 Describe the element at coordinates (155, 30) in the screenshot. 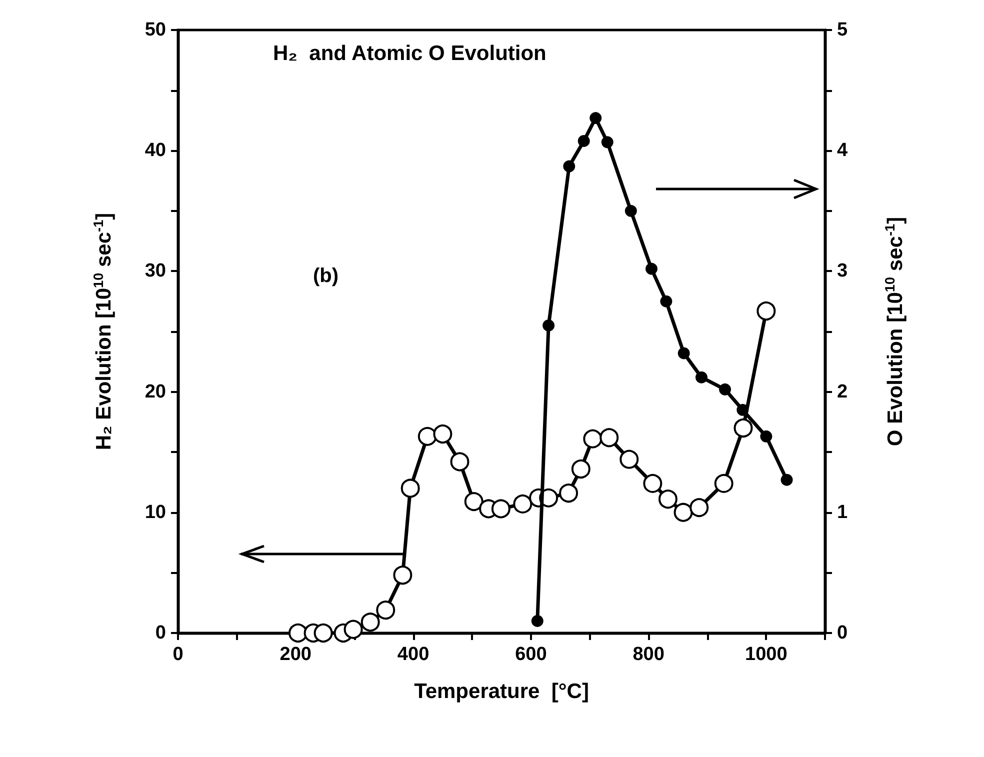

I see `y-tick-label: 50` at that location.